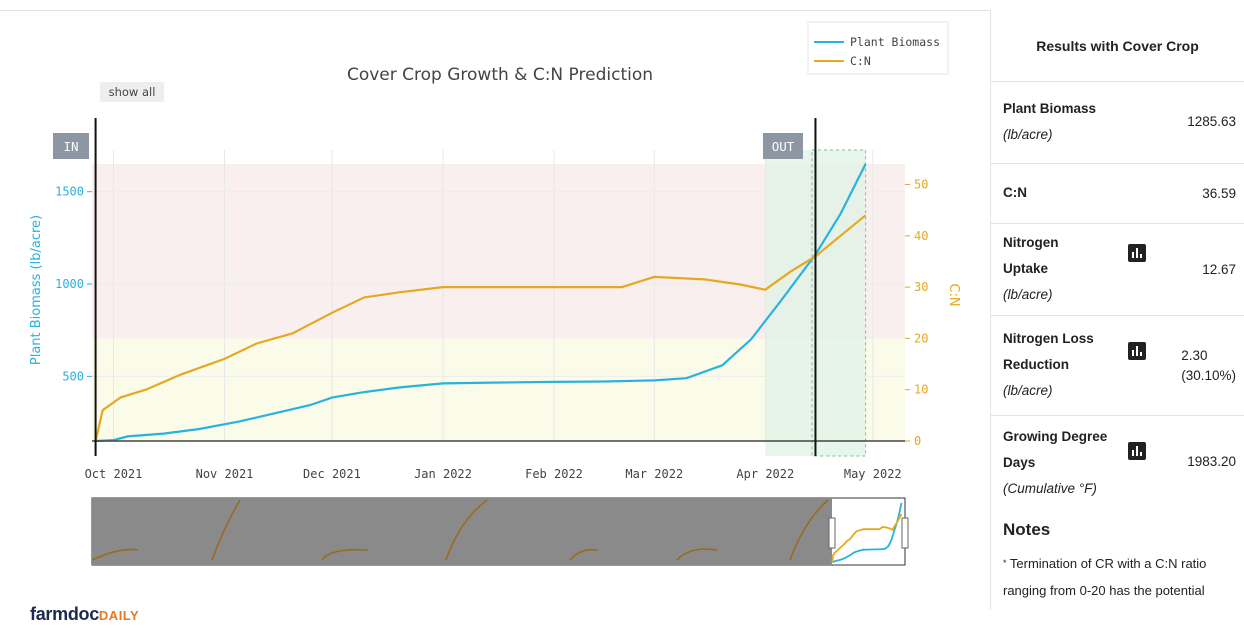 Image resolution: width=1244 pixels, height=628 pixels. I want to click on x-tick-label: Nov 2021, so click(225, 474).